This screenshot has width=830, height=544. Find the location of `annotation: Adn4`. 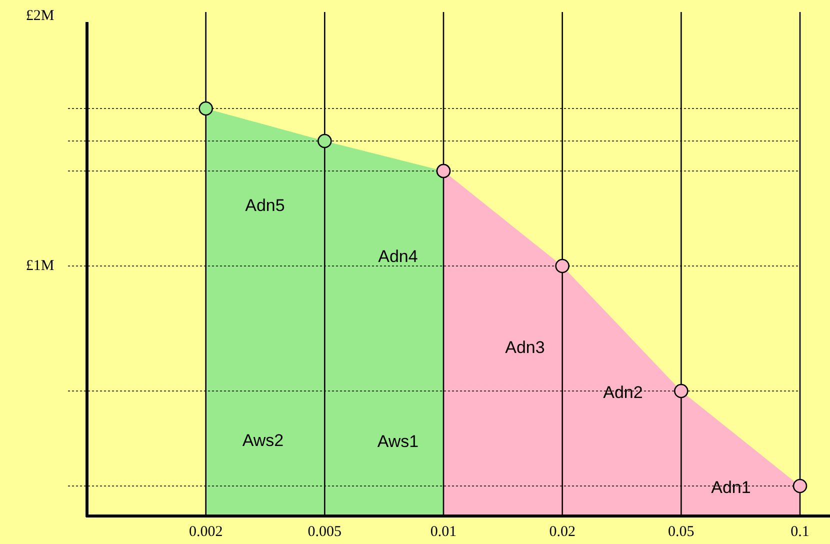

annotation: Adn4 is located at coordinates (398, 256).